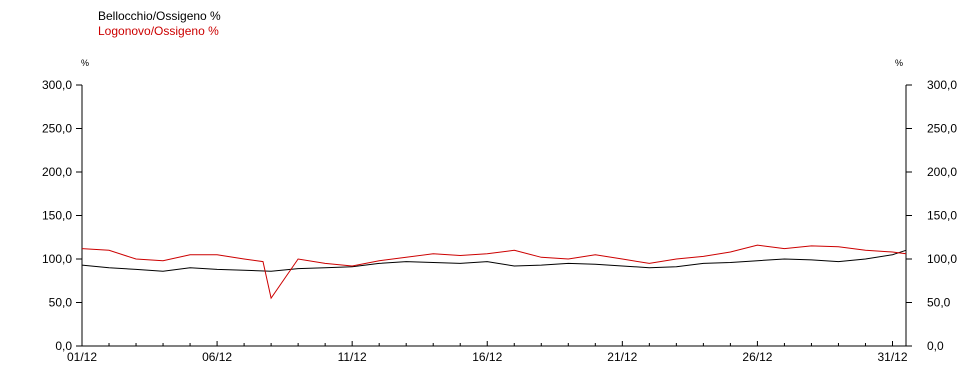 This screenshot has height=371, width=979. Describe the element at coordinates (494, 260) in the screenshot. I see `series-line-bellocchio` at that location.